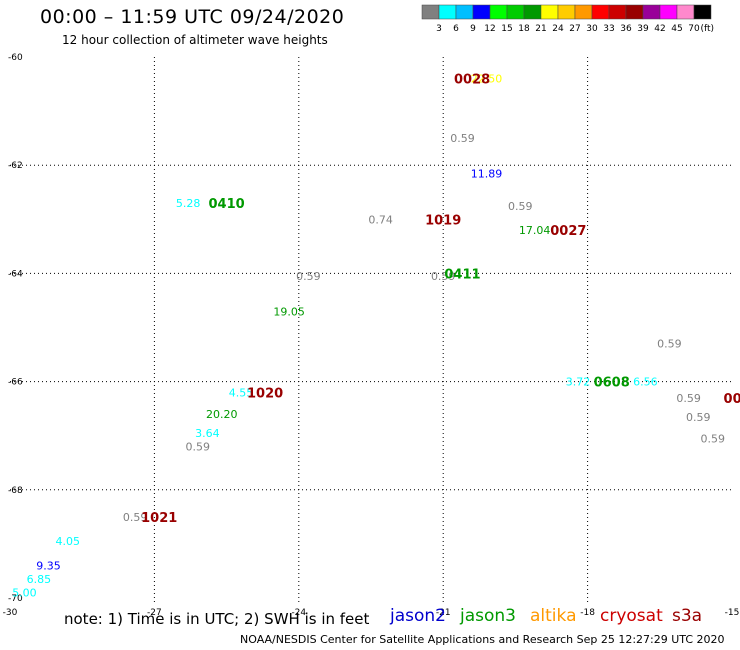 The width and height of the screenshot is (740, 650). What do you see at coordinates (15, 383) in the screenshot?
I see `y-tick-label: -66` at bounding box center [15, 383].